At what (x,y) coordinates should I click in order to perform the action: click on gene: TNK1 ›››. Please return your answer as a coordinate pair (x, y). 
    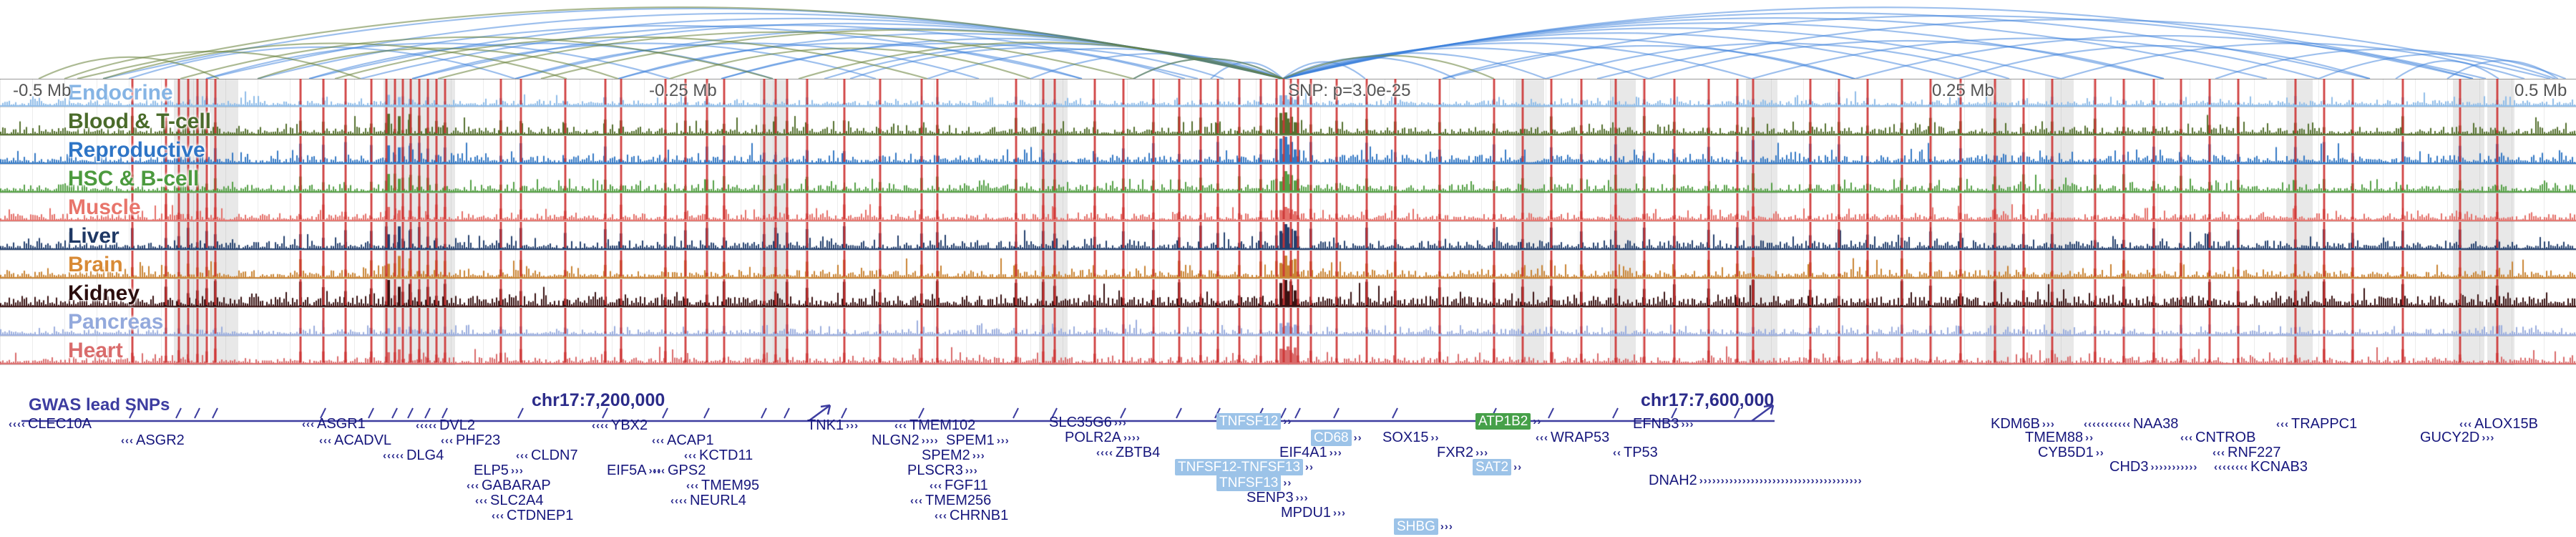
    Looking at the image, I should click on (833, 425).